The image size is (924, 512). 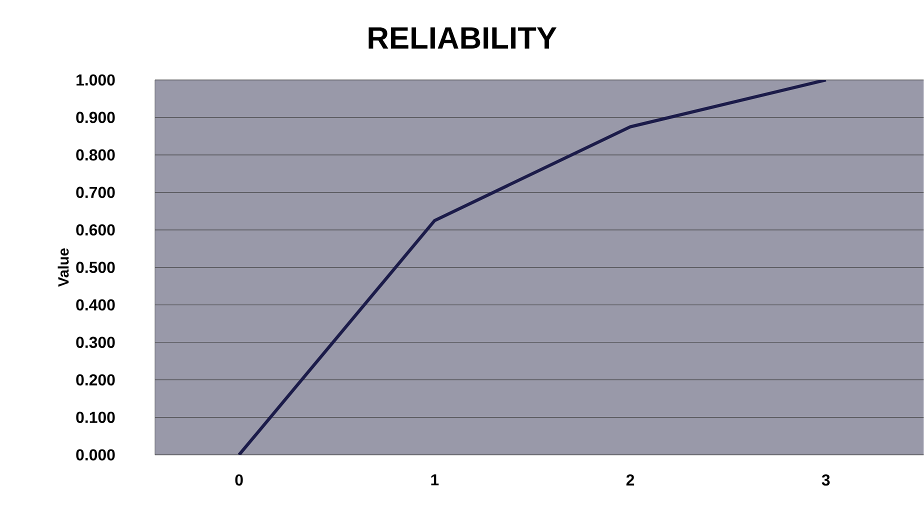 I want to click on y-tick-label: 0.900, so click(x=95, y=118).